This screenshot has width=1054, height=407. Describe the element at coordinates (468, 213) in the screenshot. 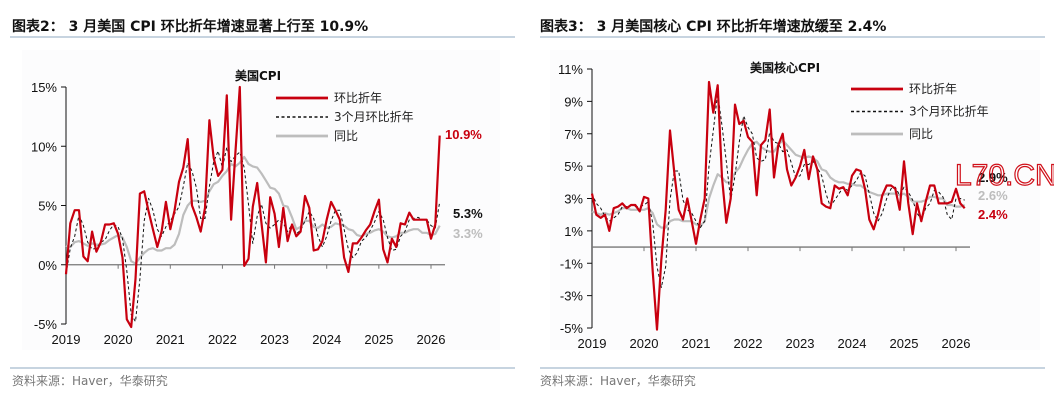

I see `end-value-label: 5.3%` at that location.